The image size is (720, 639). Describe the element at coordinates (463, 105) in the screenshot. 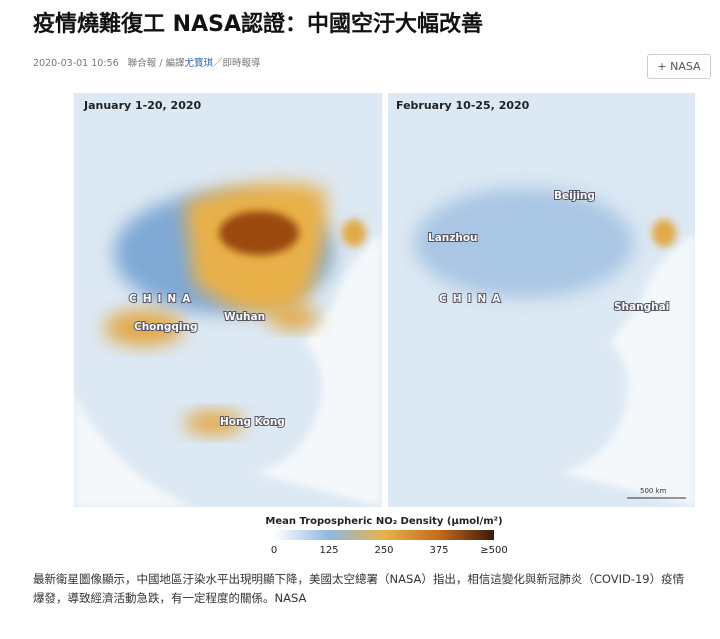

I see `panel-title: February 10-25, 2020` at that location.